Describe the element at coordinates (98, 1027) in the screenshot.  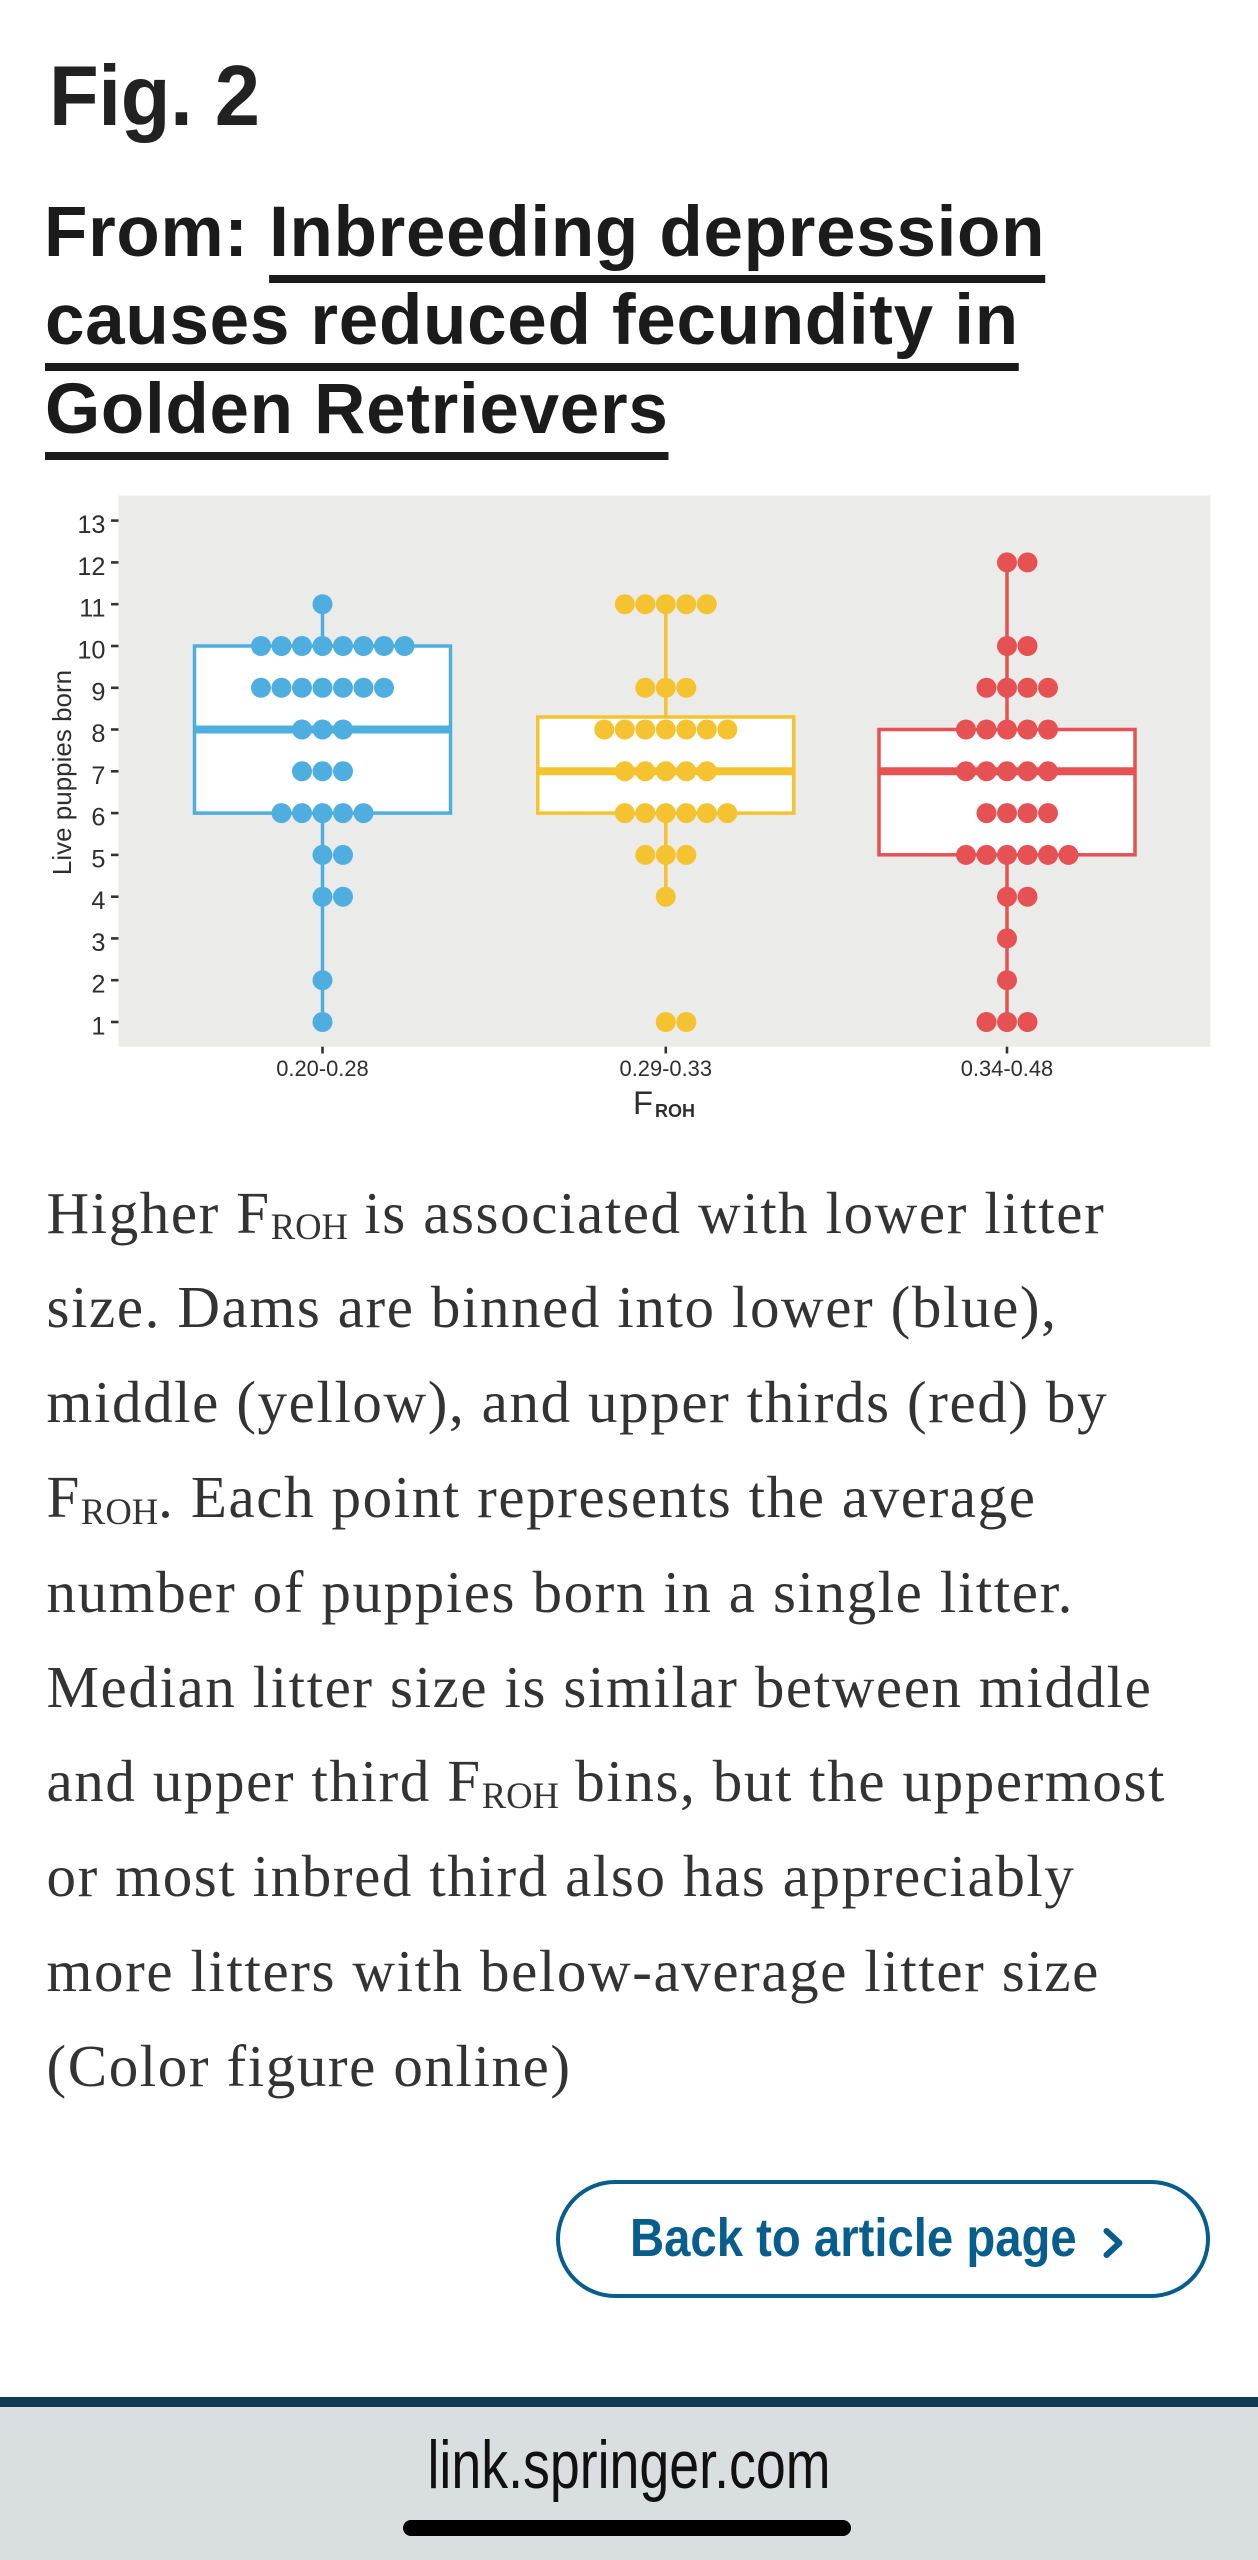
I see `svg-text: 1` at that location.